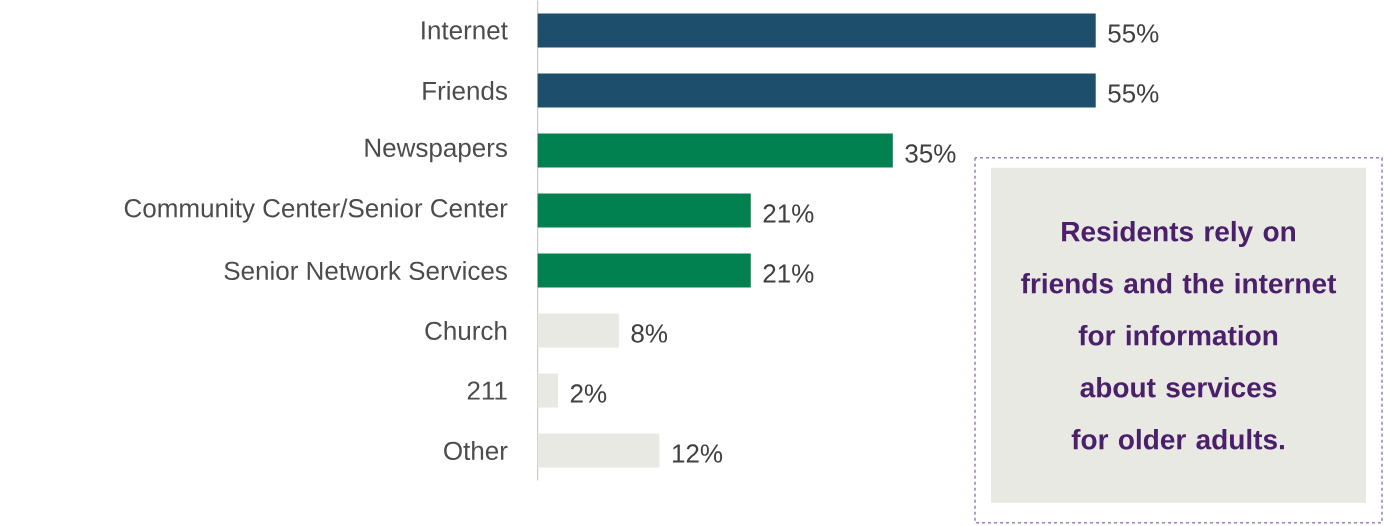  Describe the element at coordinates (487, 390) in the screenshot. I see `y-tick-label: 211` at that location.